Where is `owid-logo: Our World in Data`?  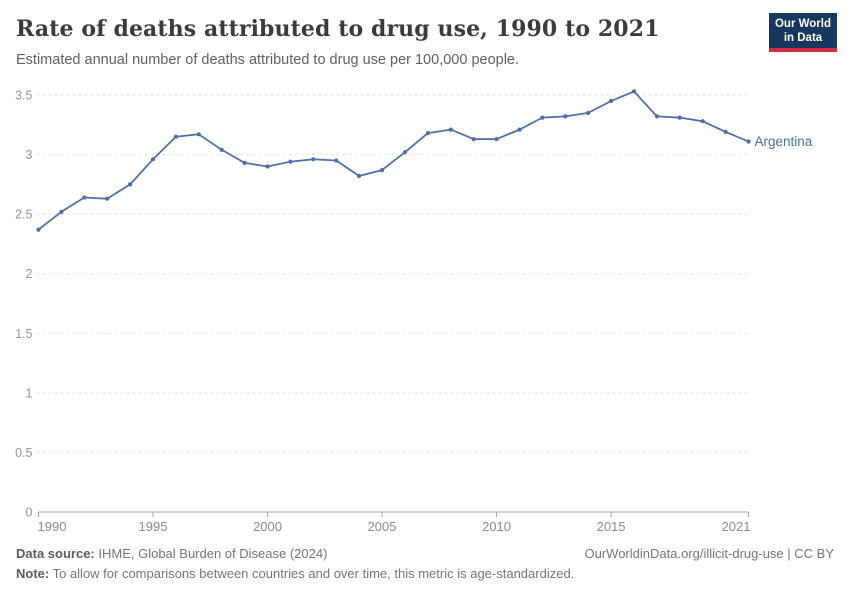
owid-logo: Our World in Data is located at coordinates (803, 32).